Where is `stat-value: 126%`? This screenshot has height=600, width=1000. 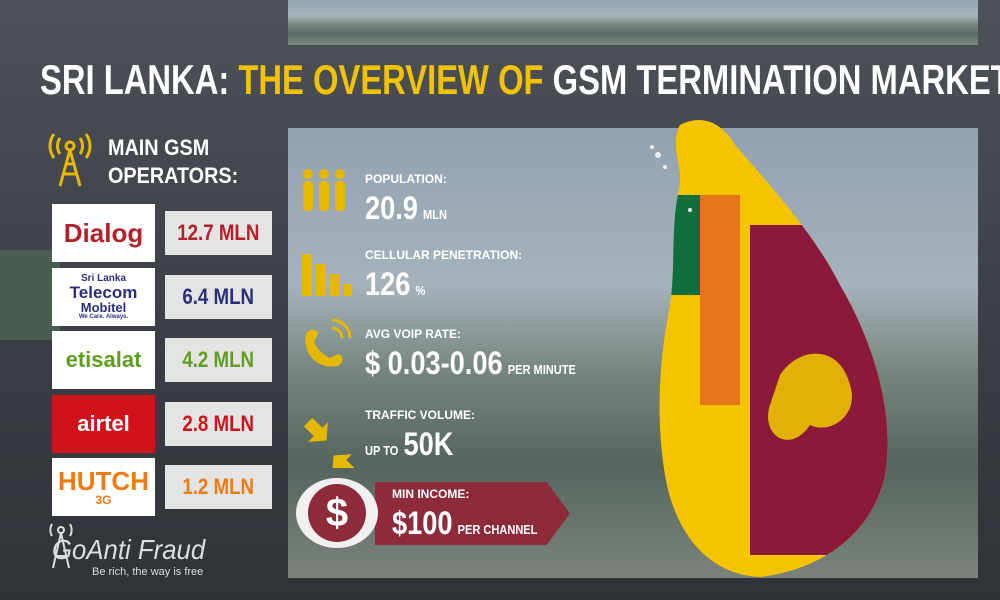
stat-value: 126% is located at coordinates (395, 284).